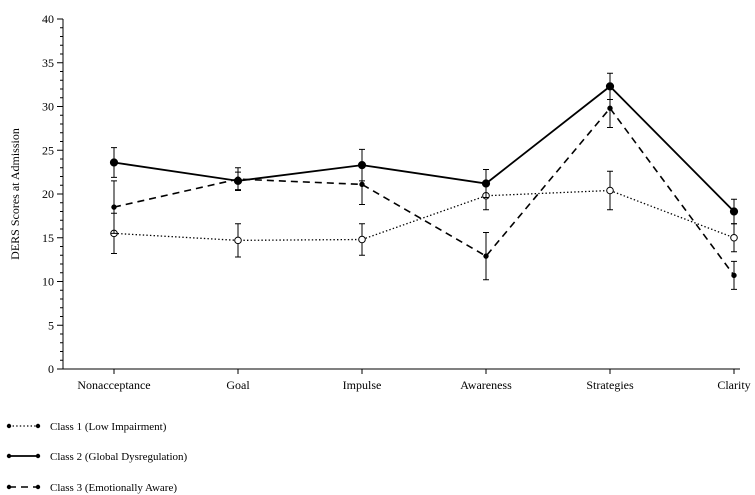 Image resolution: width=755 pixels, height=495 pixels. What do you see at coordinates (48, 238) in the screenshot?
I see `y-tick-label: 15` at bounding box center [48, 238].